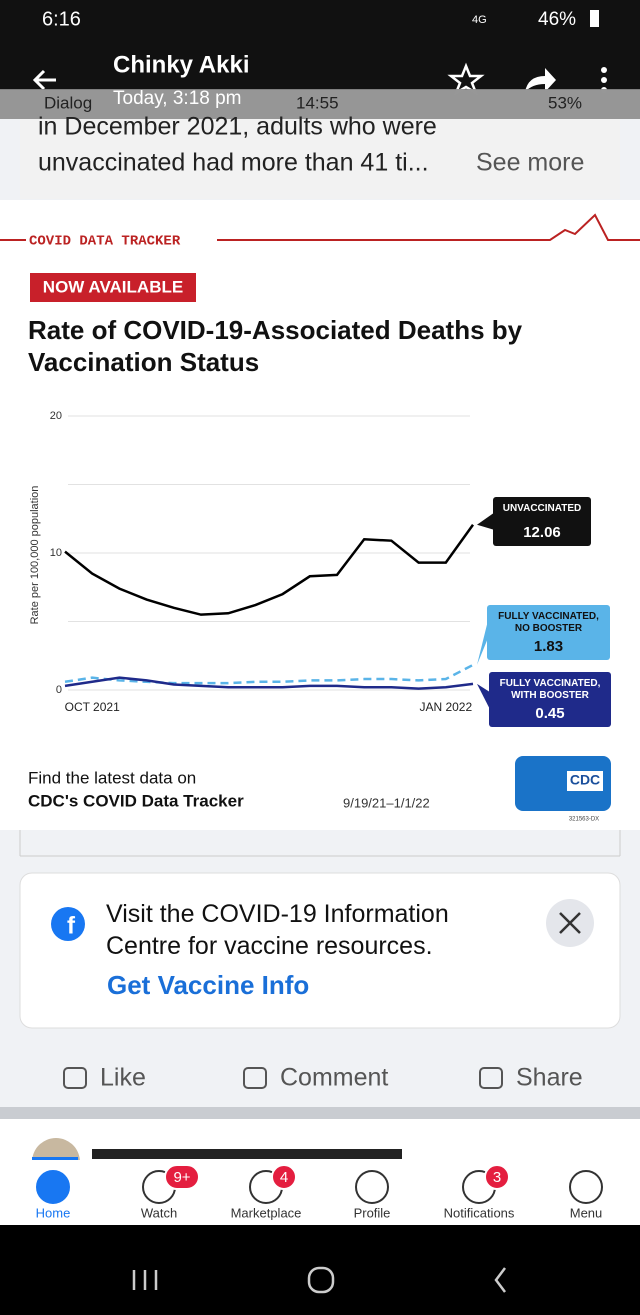 The image size is (640, 1315). What do you see at coordinates (61, 19) in the screenshot?
I see `clock: 6:16` at bounding box center [61, 19].